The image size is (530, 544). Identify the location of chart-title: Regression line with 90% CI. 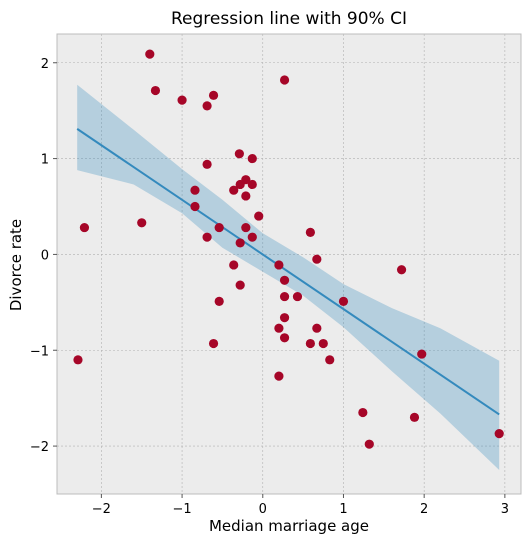
(289, 19).